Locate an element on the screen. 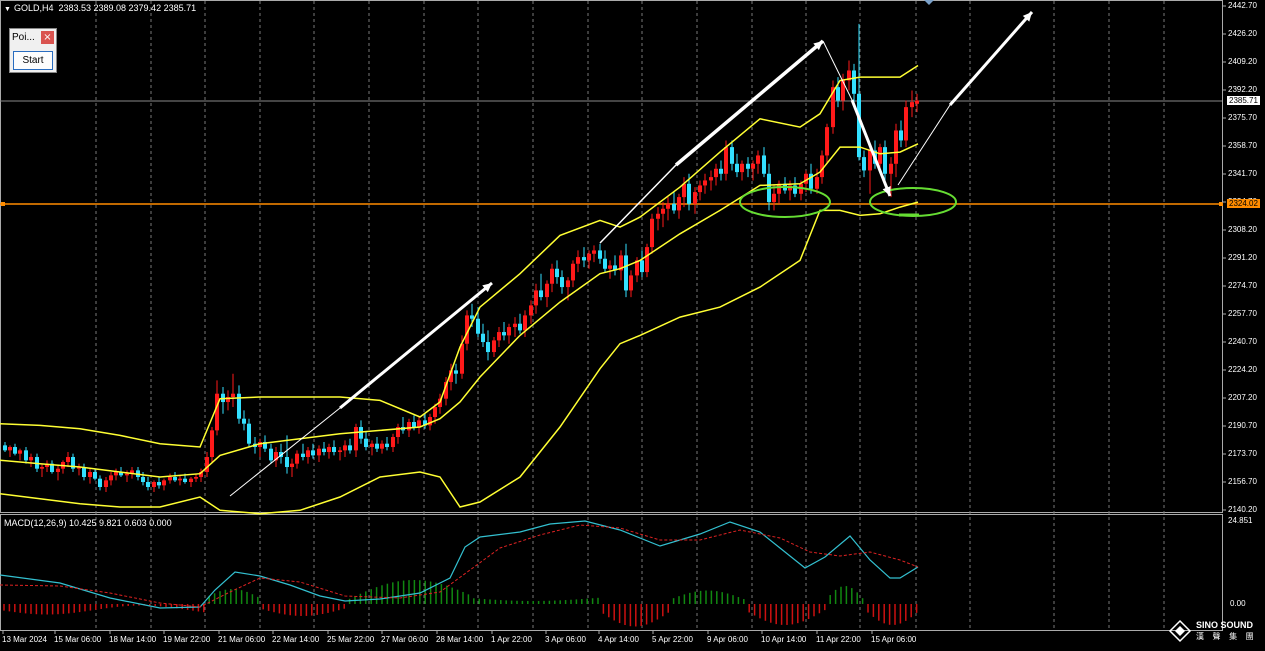 This screenshot has width=1265, height=651. ohlc-values: 2383.53 2389.08 2379.42 2385.71 is located at coordinates (127, 8).